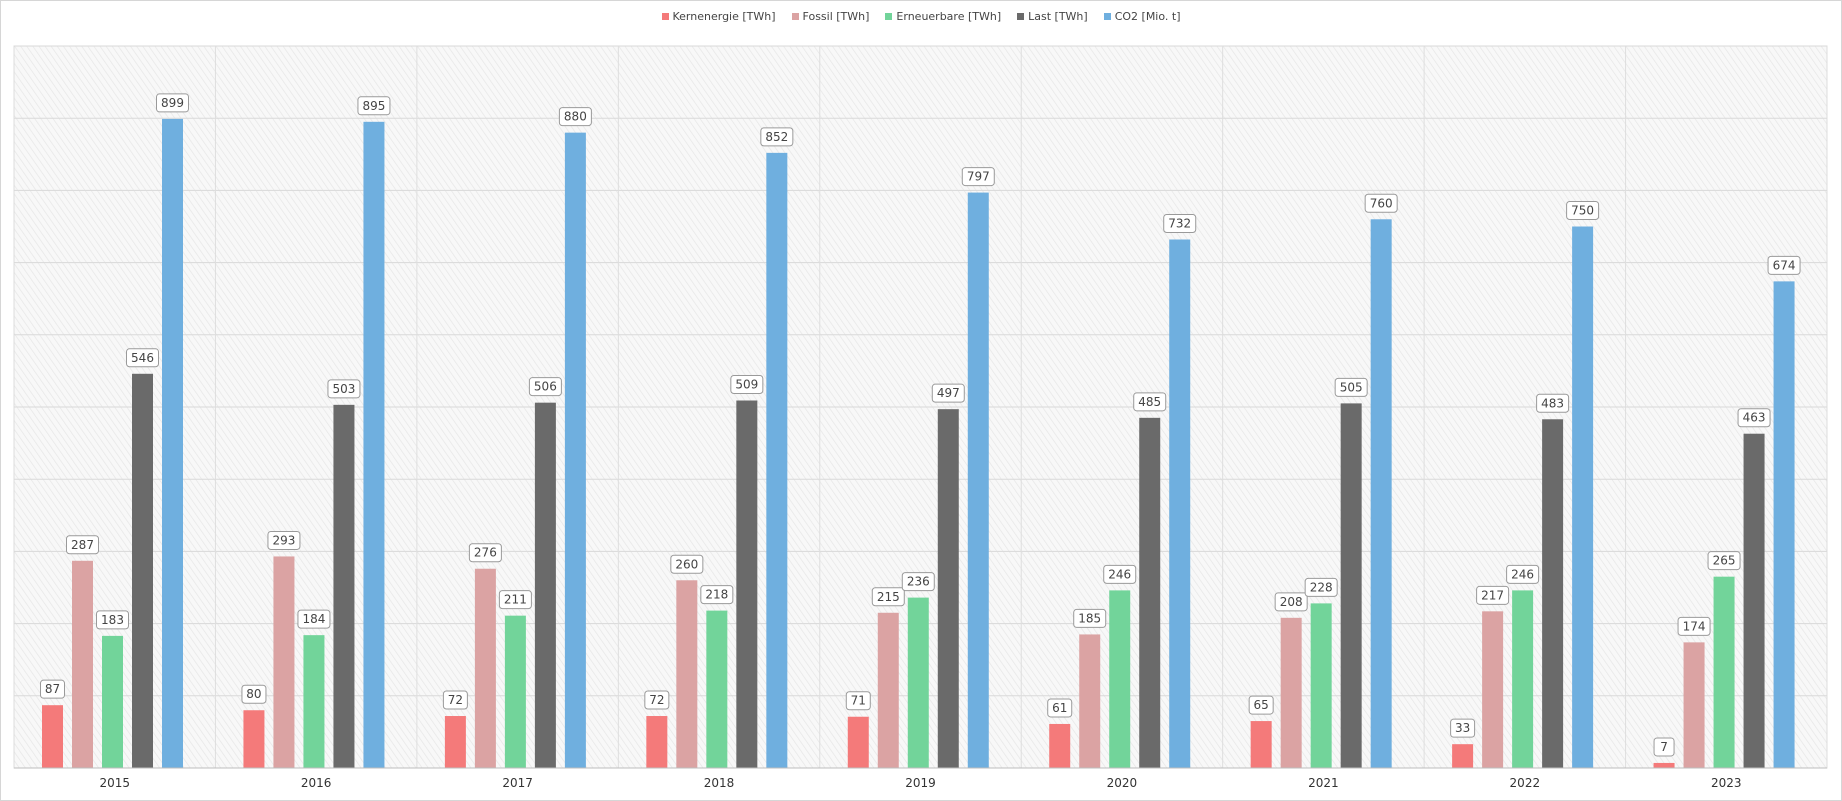  I want to click on bar-last-2015, so click(142, 570).